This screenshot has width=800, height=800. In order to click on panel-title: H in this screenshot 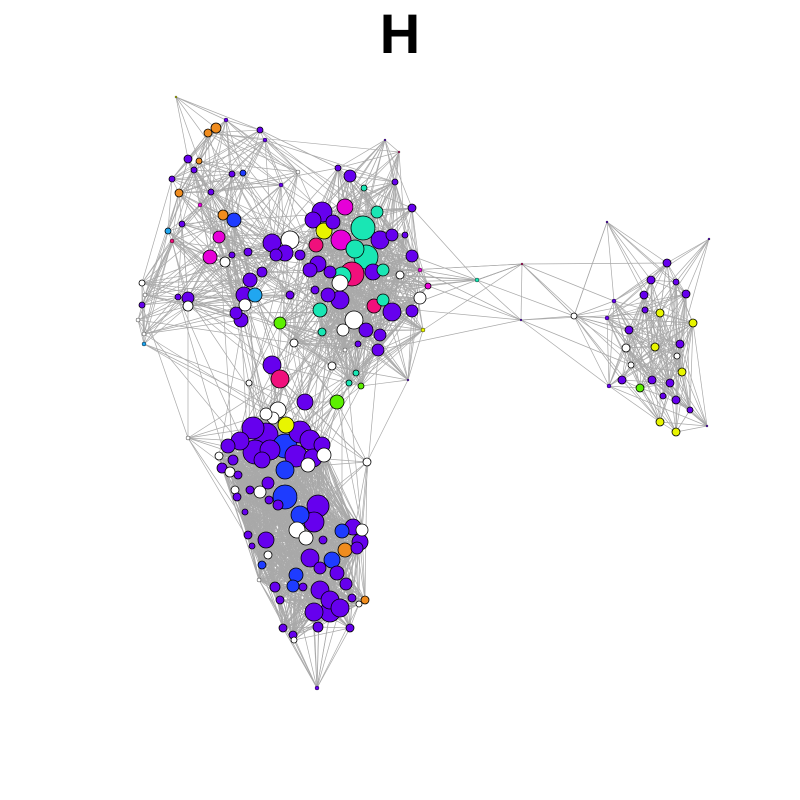, I will do `click(400, 33)`.